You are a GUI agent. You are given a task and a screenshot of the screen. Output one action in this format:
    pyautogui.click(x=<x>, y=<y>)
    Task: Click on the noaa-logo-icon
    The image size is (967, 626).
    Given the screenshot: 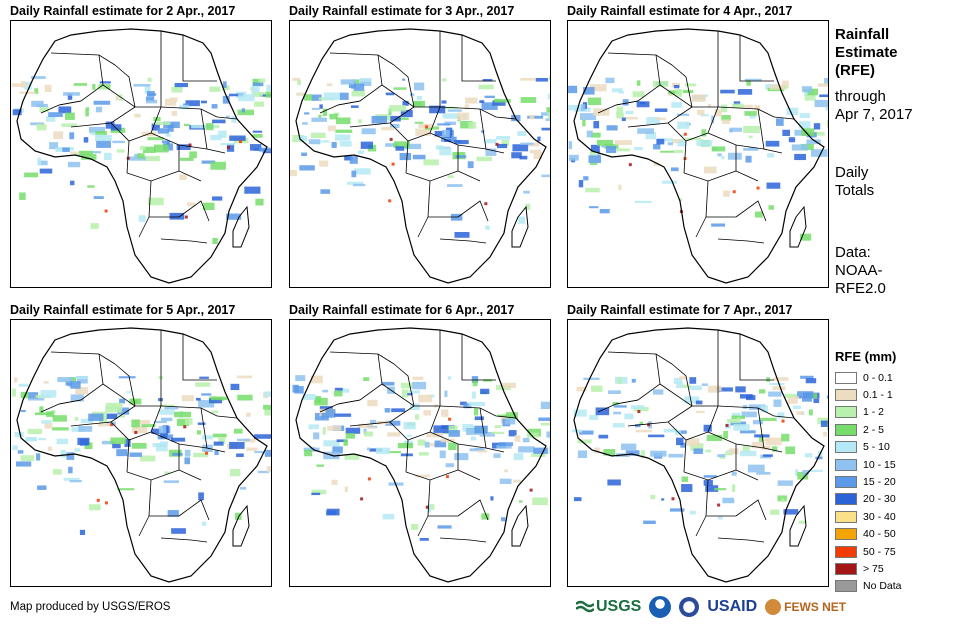 What is the action you would take?
    pyautogui.click(x=660, y=607)
    